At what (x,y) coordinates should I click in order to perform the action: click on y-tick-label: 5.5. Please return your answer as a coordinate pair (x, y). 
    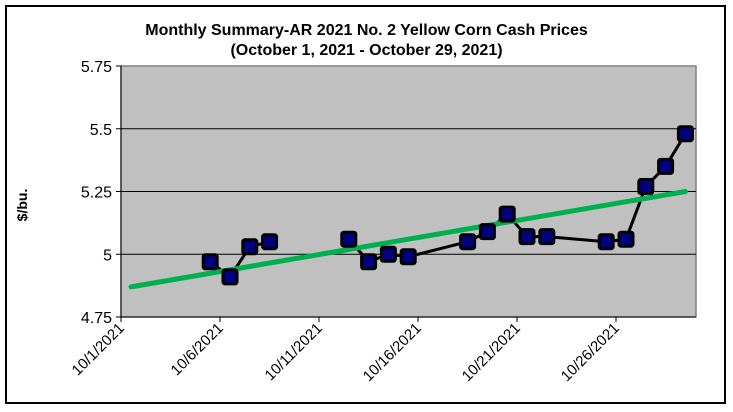
    Looking at the image, I should click on (101, 130).